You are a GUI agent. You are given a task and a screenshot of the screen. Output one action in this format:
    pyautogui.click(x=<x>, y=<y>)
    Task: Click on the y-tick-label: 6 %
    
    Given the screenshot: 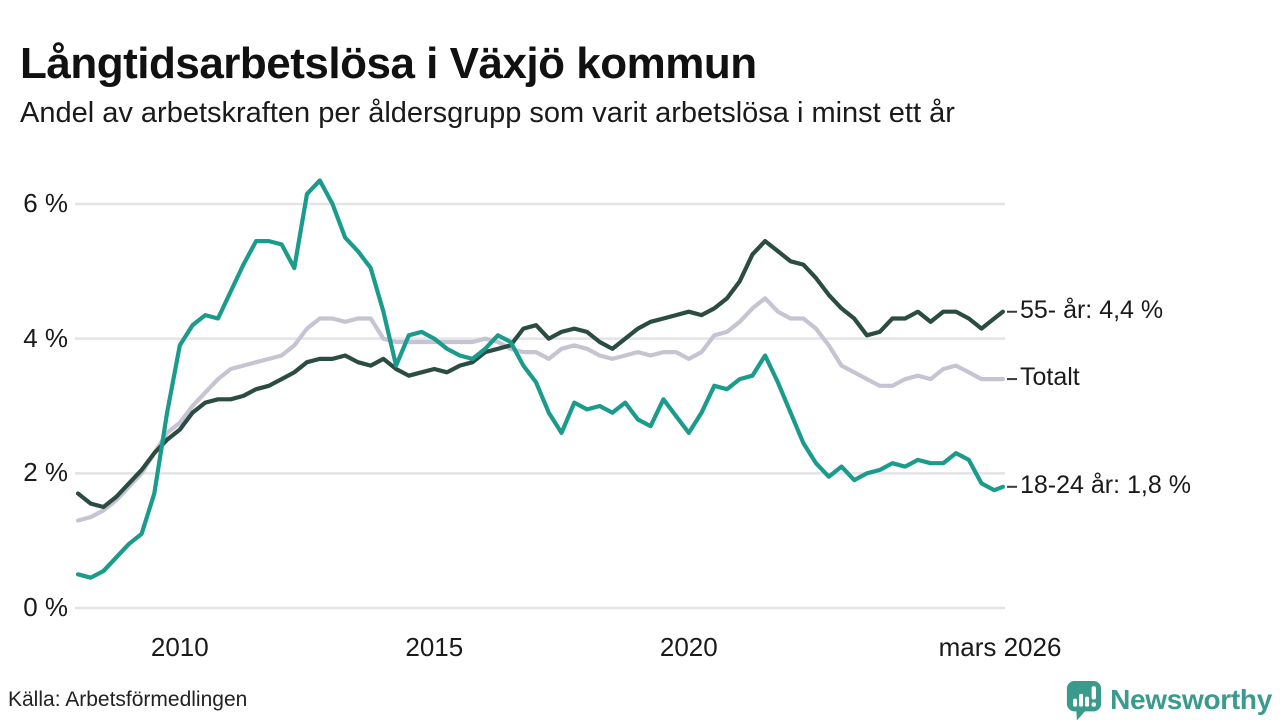 What is the action you would take?
    pyautogui.click(x=45, y=203)
    